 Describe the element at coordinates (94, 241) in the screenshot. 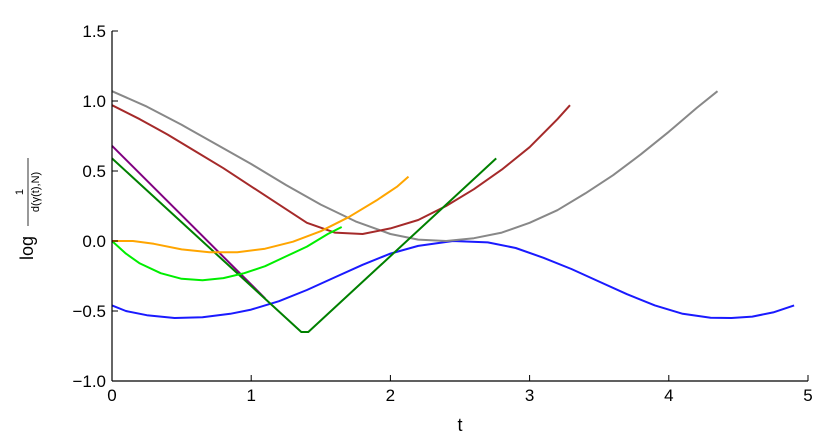

I see `y-tick-label: 0.0` at that location.